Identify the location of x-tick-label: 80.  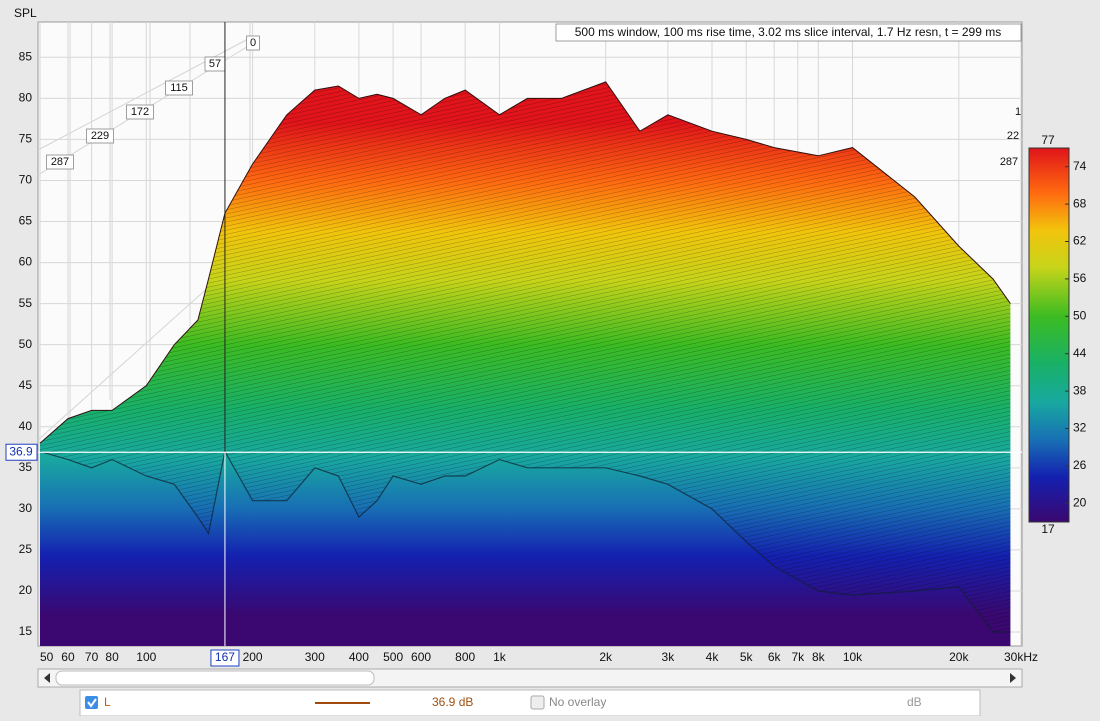
(112, 657).